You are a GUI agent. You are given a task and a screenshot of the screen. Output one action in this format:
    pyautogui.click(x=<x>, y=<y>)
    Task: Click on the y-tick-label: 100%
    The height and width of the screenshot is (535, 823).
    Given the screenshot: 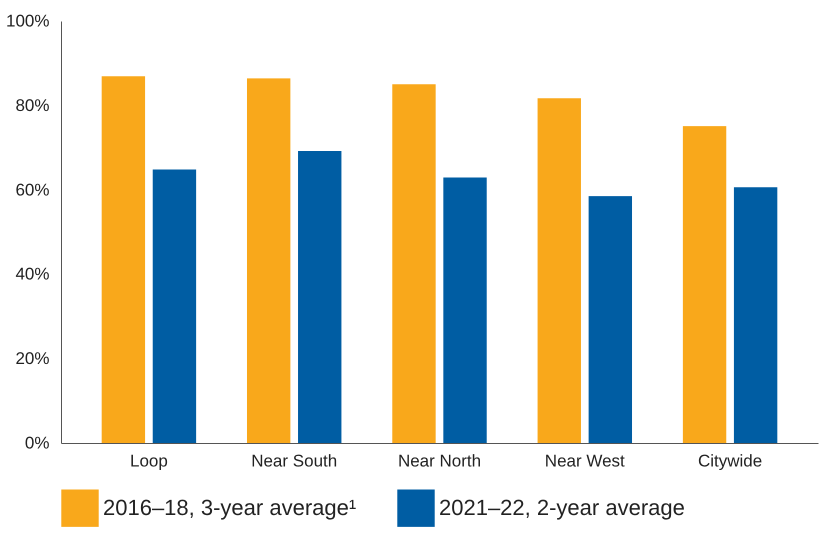 What is the action you would take?
    pyautogui.click(x=28, y=21)
    